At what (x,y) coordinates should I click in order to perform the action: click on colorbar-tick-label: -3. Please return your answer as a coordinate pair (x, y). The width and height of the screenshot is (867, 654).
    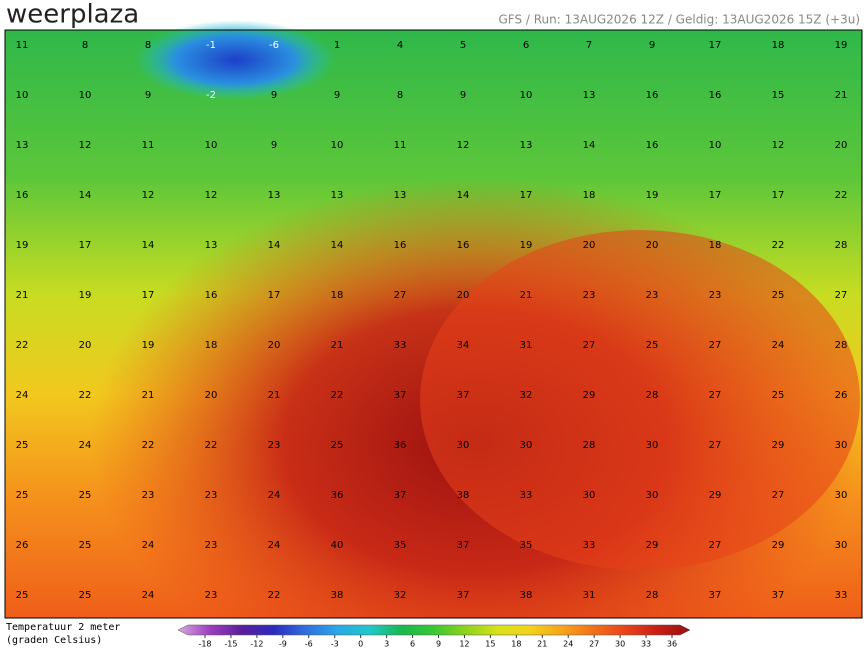
    Looking at the image, I should click on (335, 644).